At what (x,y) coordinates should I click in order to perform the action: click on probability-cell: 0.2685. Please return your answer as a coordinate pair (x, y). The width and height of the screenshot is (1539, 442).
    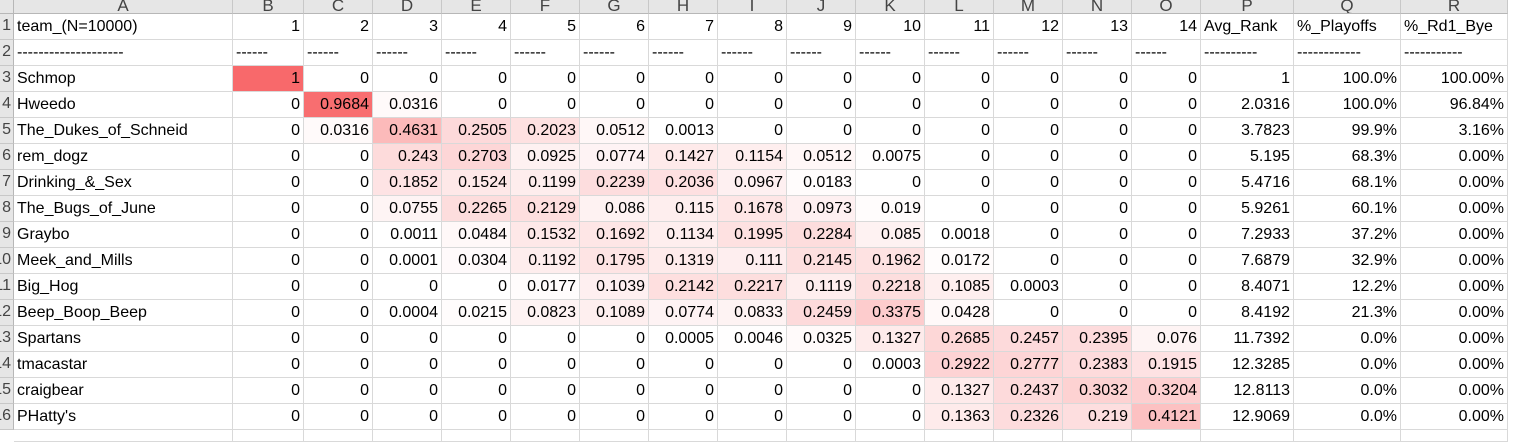
    Looking at the image, I should click on (959, 339).